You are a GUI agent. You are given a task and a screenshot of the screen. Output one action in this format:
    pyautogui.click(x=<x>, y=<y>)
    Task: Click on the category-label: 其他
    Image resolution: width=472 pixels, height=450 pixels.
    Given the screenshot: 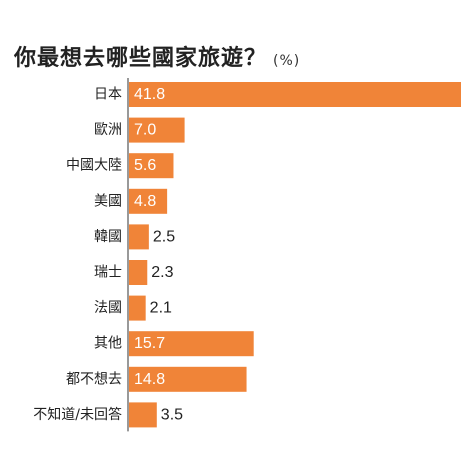 What is the action you would take?
    pyautogui.click(x=108, y=344)
    